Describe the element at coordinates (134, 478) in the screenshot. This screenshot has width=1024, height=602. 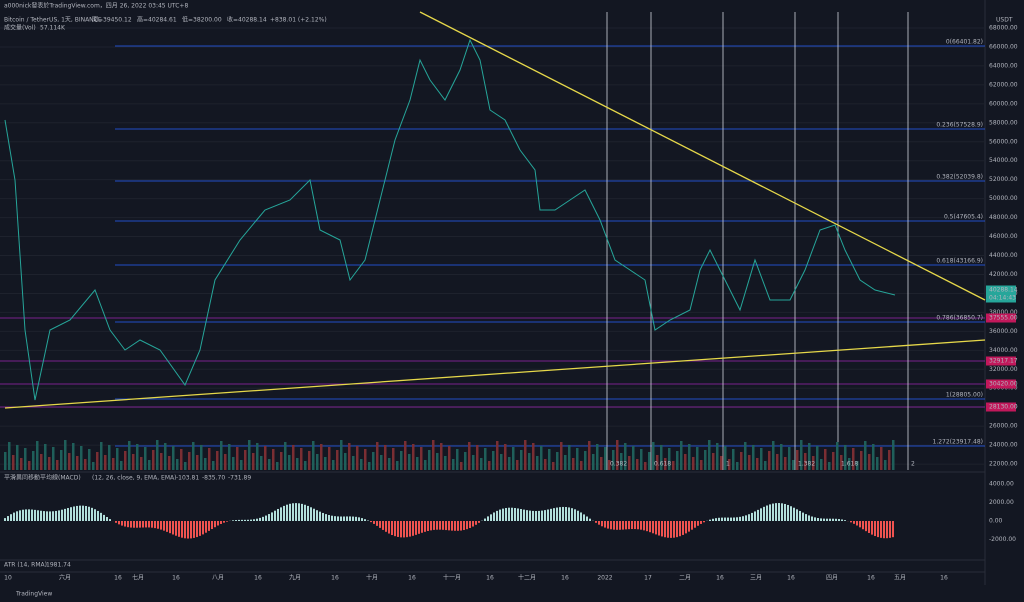
I see `macd-params: (12, 26, close, 9, EMA, EMA)` at that location.